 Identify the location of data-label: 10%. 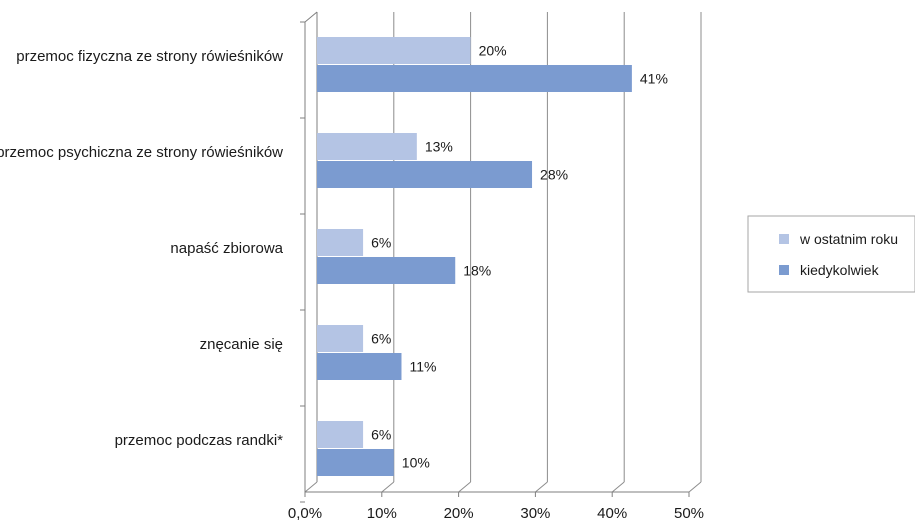
(416, 463).